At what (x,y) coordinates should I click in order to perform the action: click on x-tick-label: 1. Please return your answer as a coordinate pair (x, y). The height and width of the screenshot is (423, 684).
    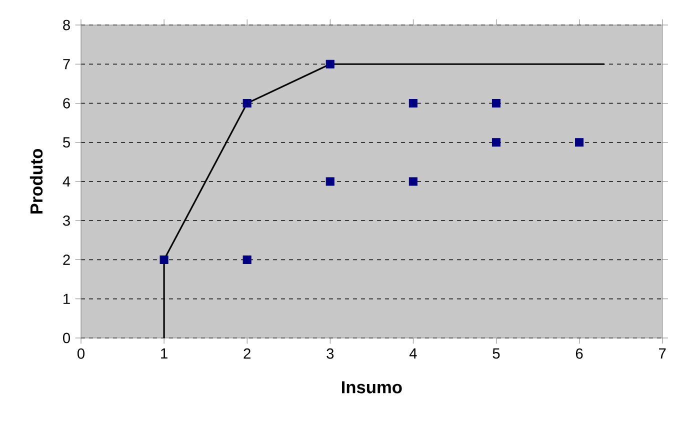
    Looking at the image, I should click on (164, 353).